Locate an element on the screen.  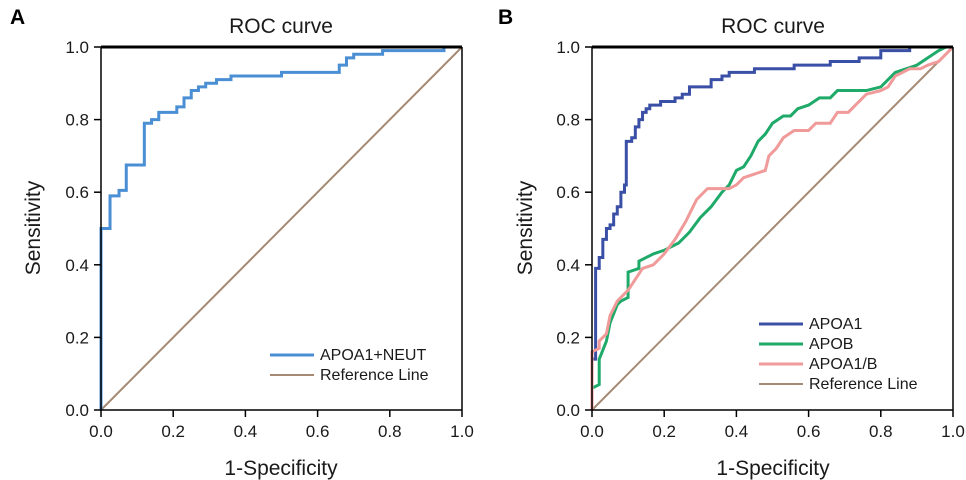
legend: APOA1 APOB APOA1/B Reference Line is located at coordinates (838, 354).